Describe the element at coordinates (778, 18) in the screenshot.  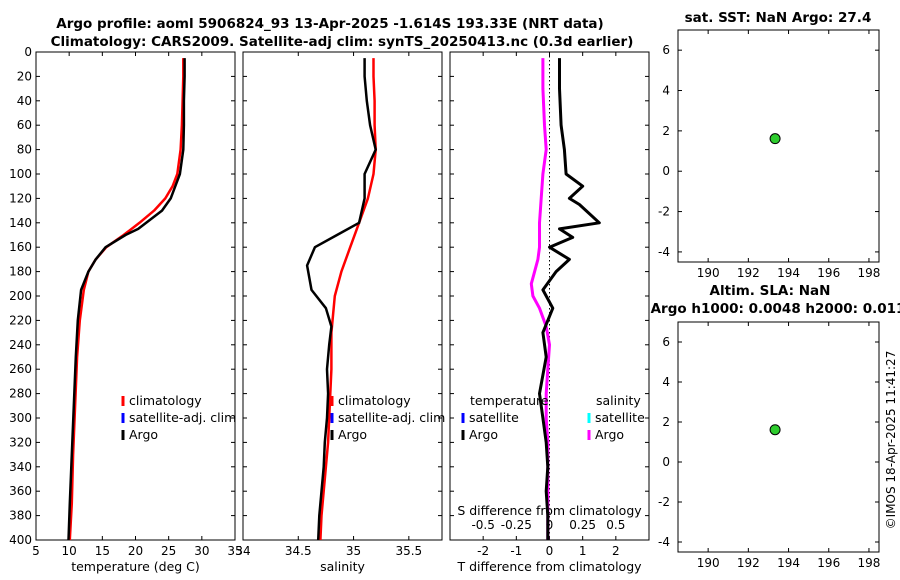
I see `sst-title: sat. SST: NaN Argo: 27.4` at that location.